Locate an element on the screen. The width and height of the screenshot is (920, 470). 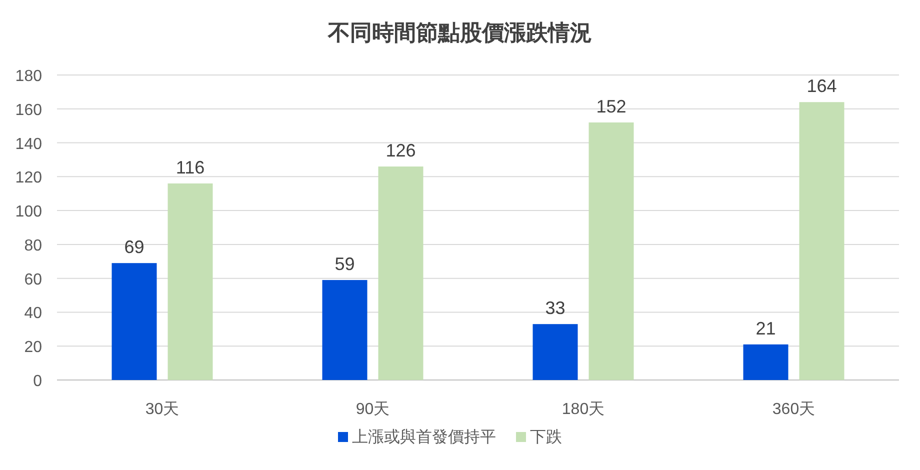
y-tick-label: 60 is located at coordinates (33, 279).